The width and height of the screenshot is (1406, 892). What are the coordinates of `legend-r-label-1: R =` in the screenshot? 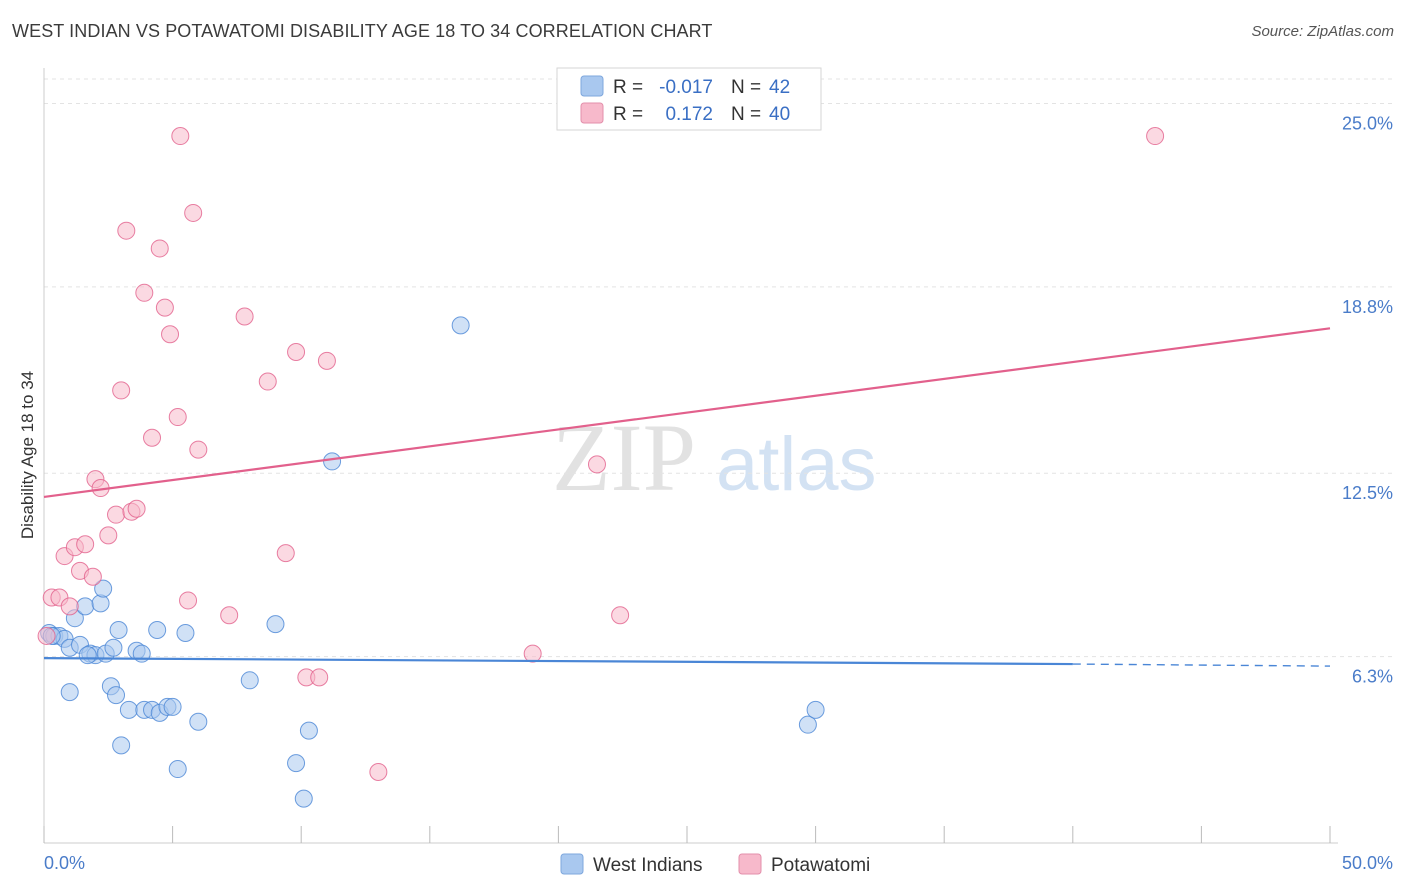 It's located at (628, 87).